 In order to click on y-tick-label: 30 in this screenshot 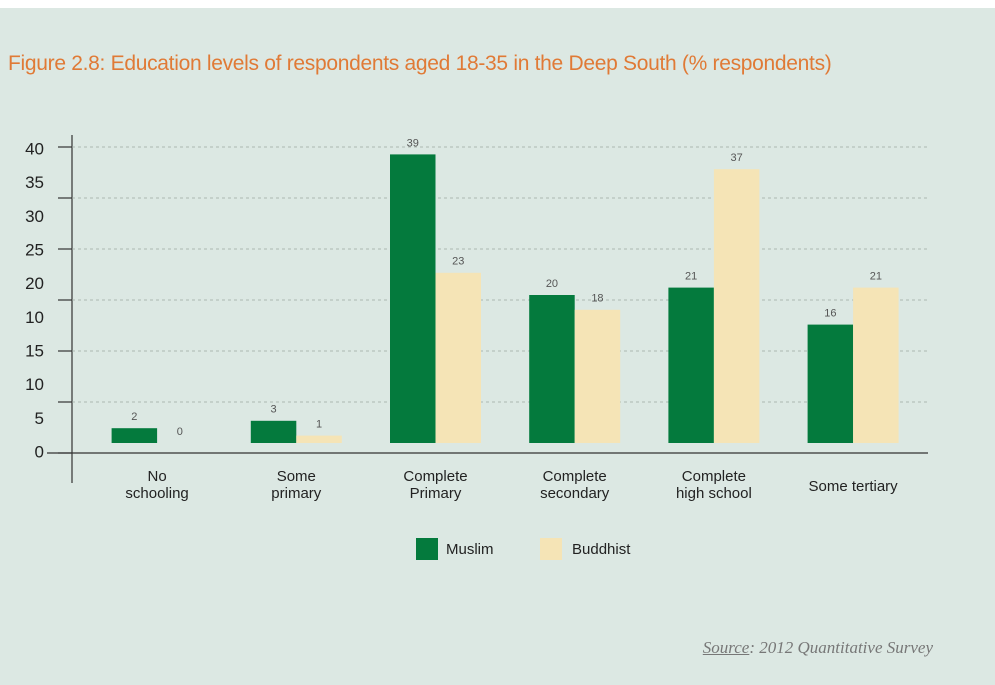, I will do `click(34, 216)`.